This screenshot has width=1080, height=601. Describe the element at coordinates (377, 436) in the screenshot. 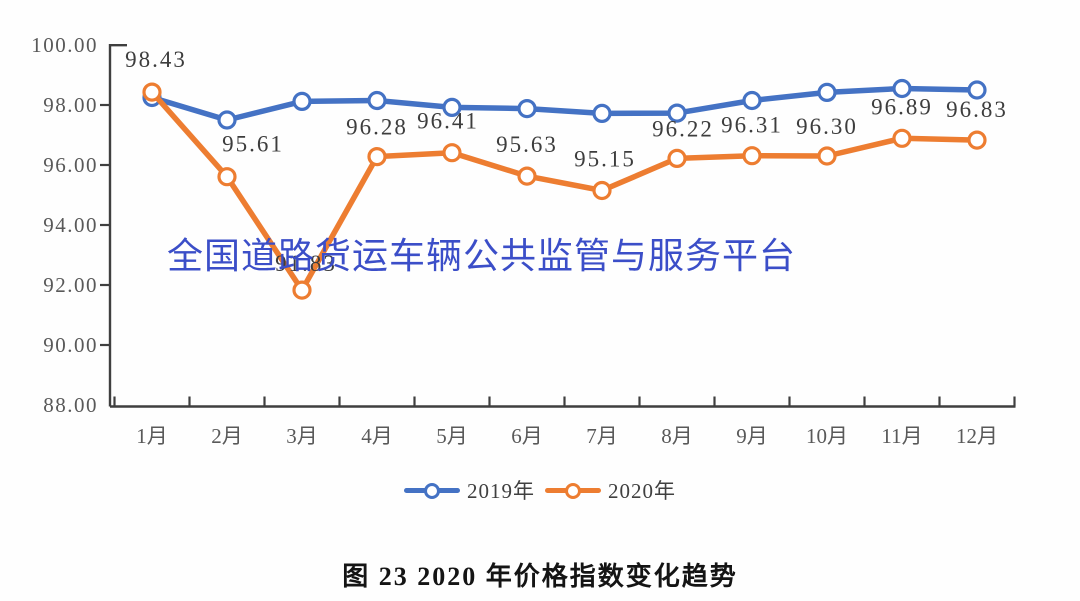

I see `x-tick-label: 4月` at that location.